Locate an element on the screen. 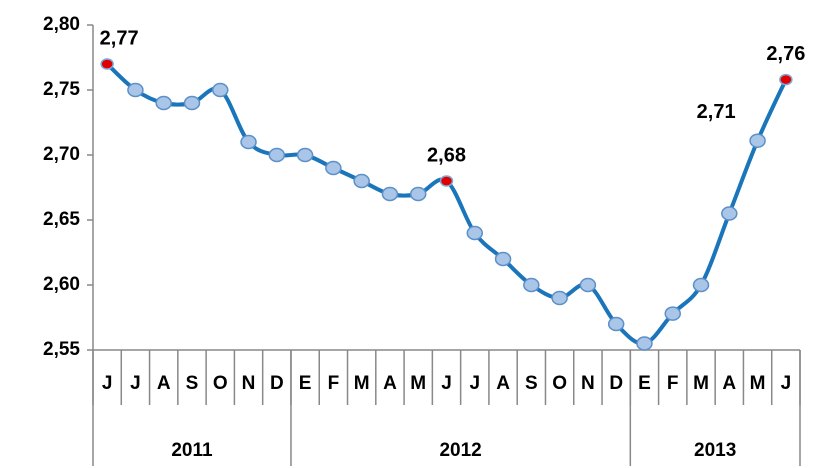  year-label: 2013 is located at coordinates (715, 450).